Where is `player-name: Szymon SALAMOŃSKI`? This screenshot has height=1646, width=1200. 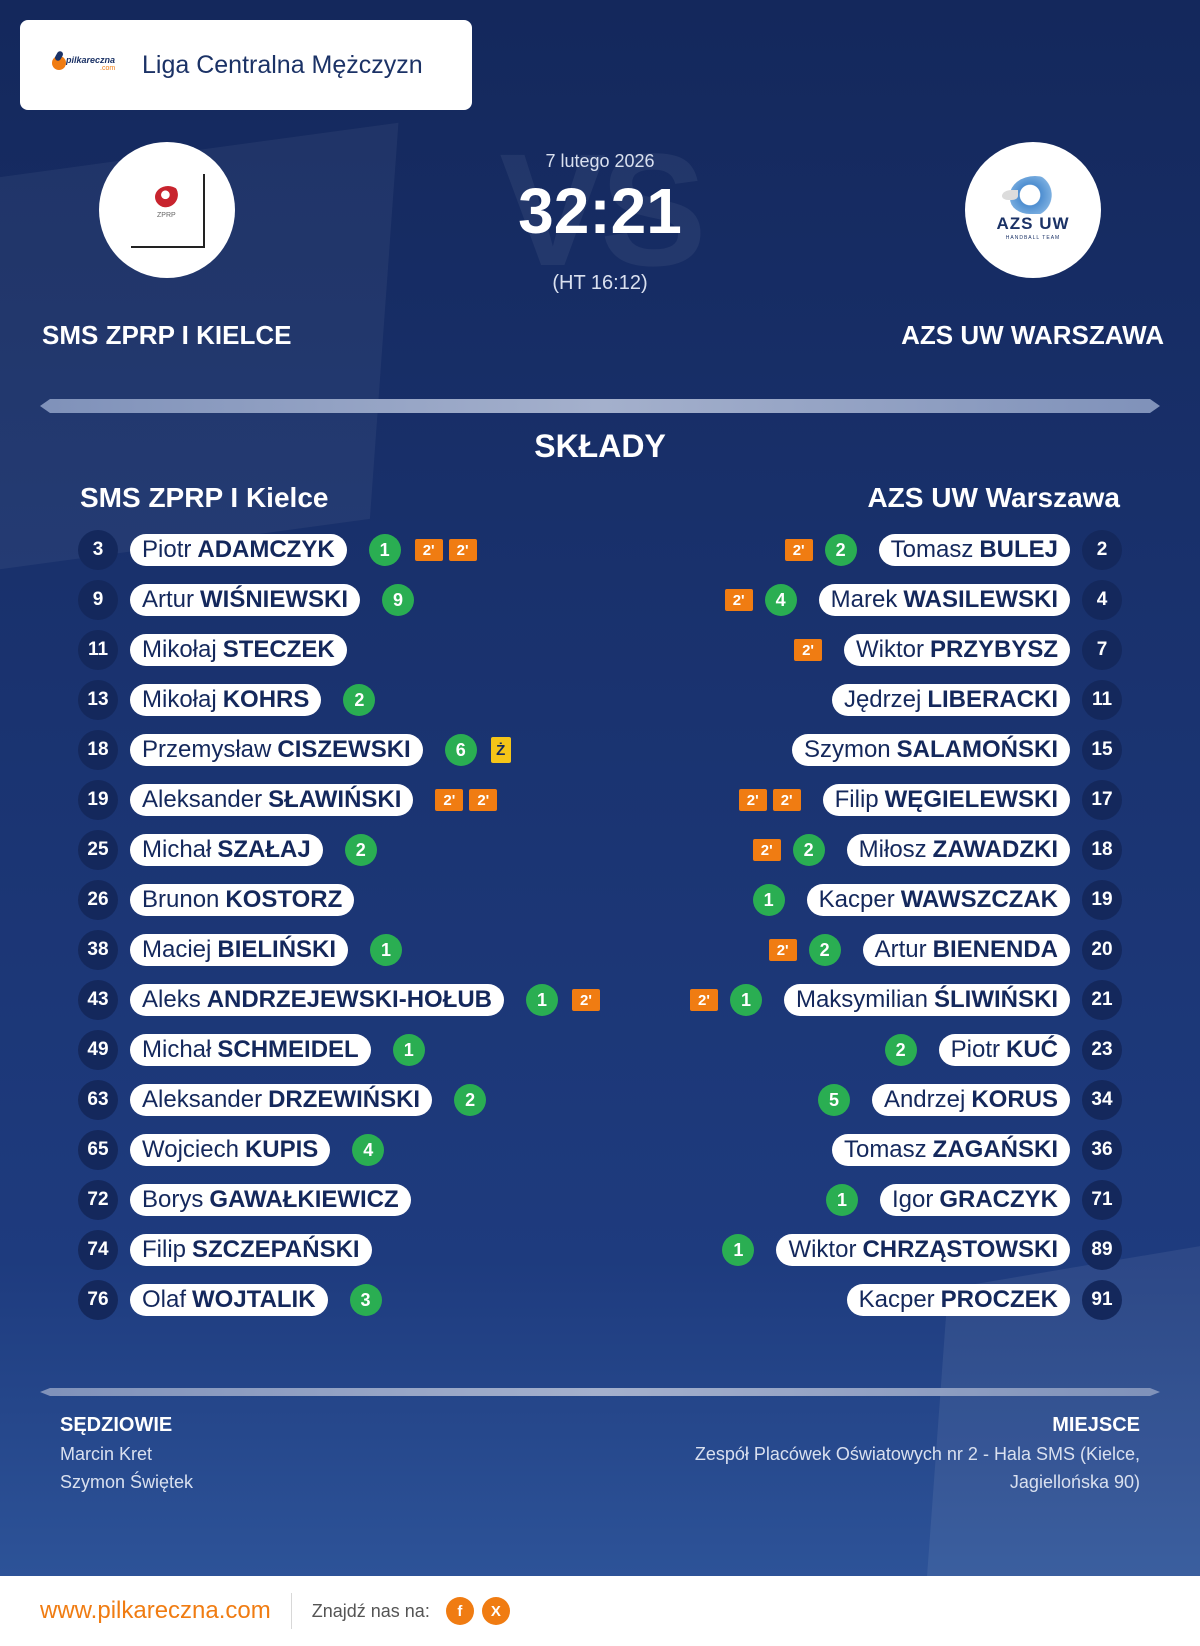
player-name: Szymon SALAMOŃSKI is located at coordinates (930, 750).